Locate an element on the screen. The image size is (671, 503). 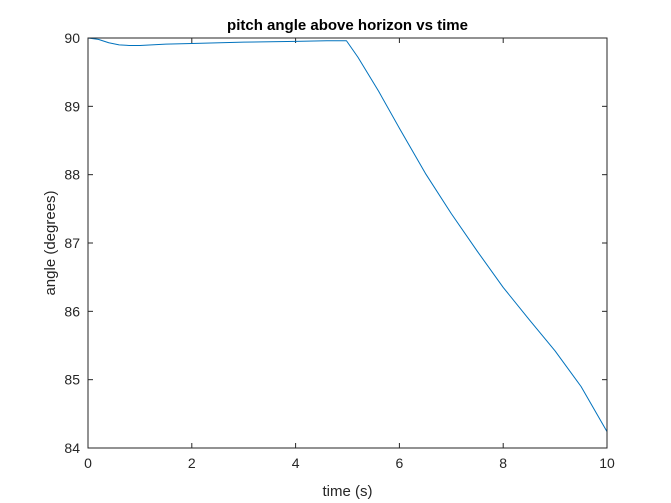
x-tick-label: 4 is located at coordinates (296, 463).